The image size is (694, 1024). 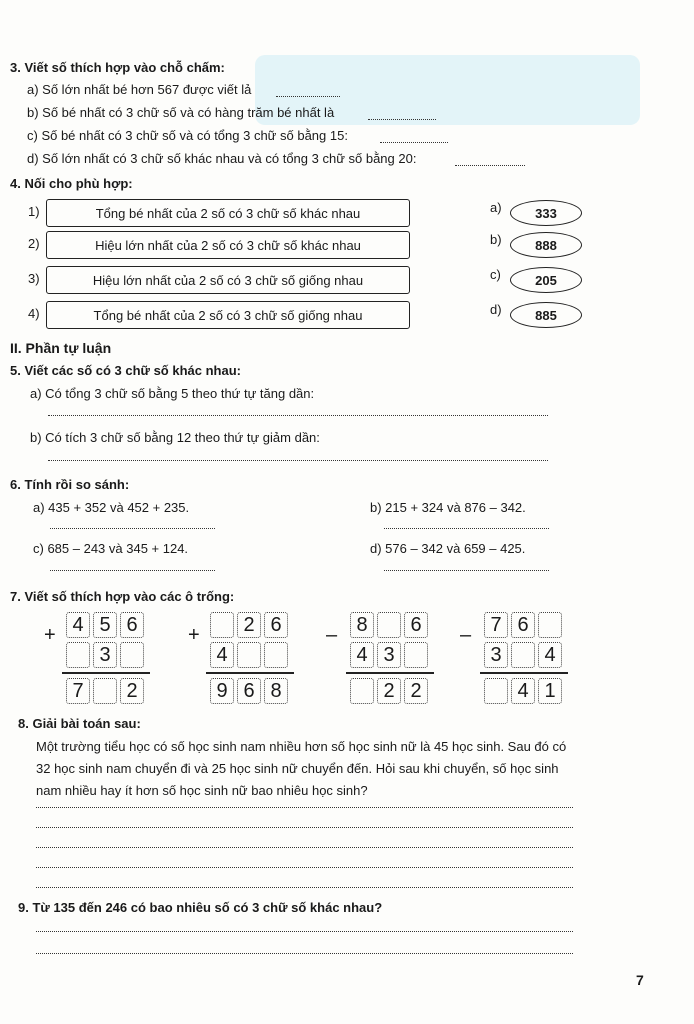 I want to click on match-right-oval: 885, so click(x=546, y=315).